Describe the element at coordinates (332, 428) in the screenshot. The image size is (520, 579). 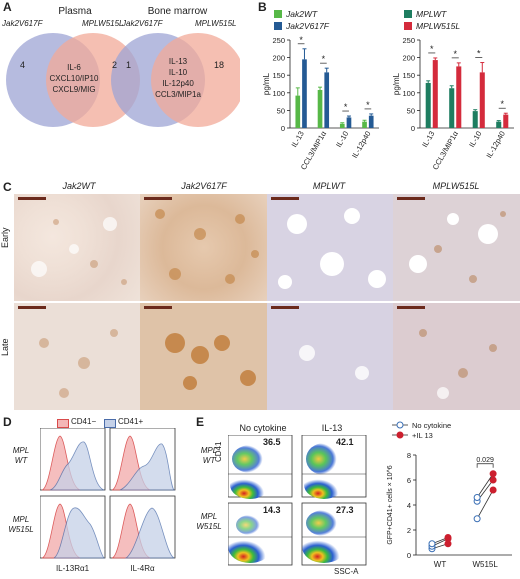
I see `e-col-il13: IL-13` at that location.